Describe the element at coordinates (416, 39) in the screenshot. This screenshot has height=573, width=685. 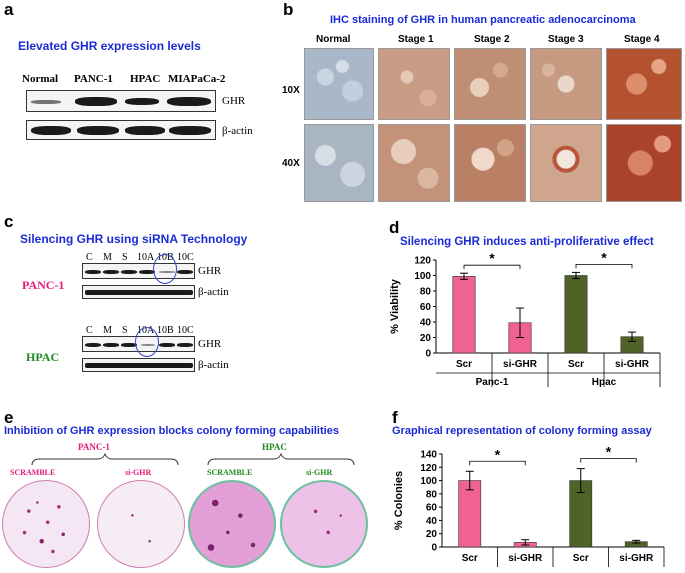
I see `ihc-col-label: Stage 1` at that location.